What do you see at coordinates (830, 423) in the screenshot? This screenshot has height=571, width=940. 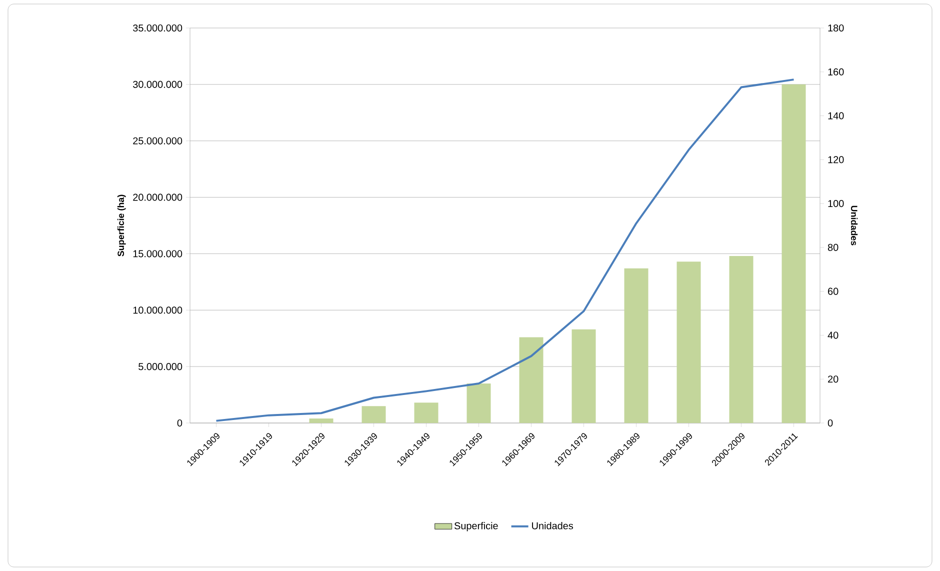 I see `y2-tick-label: 0` at bounding box center [830, 423].